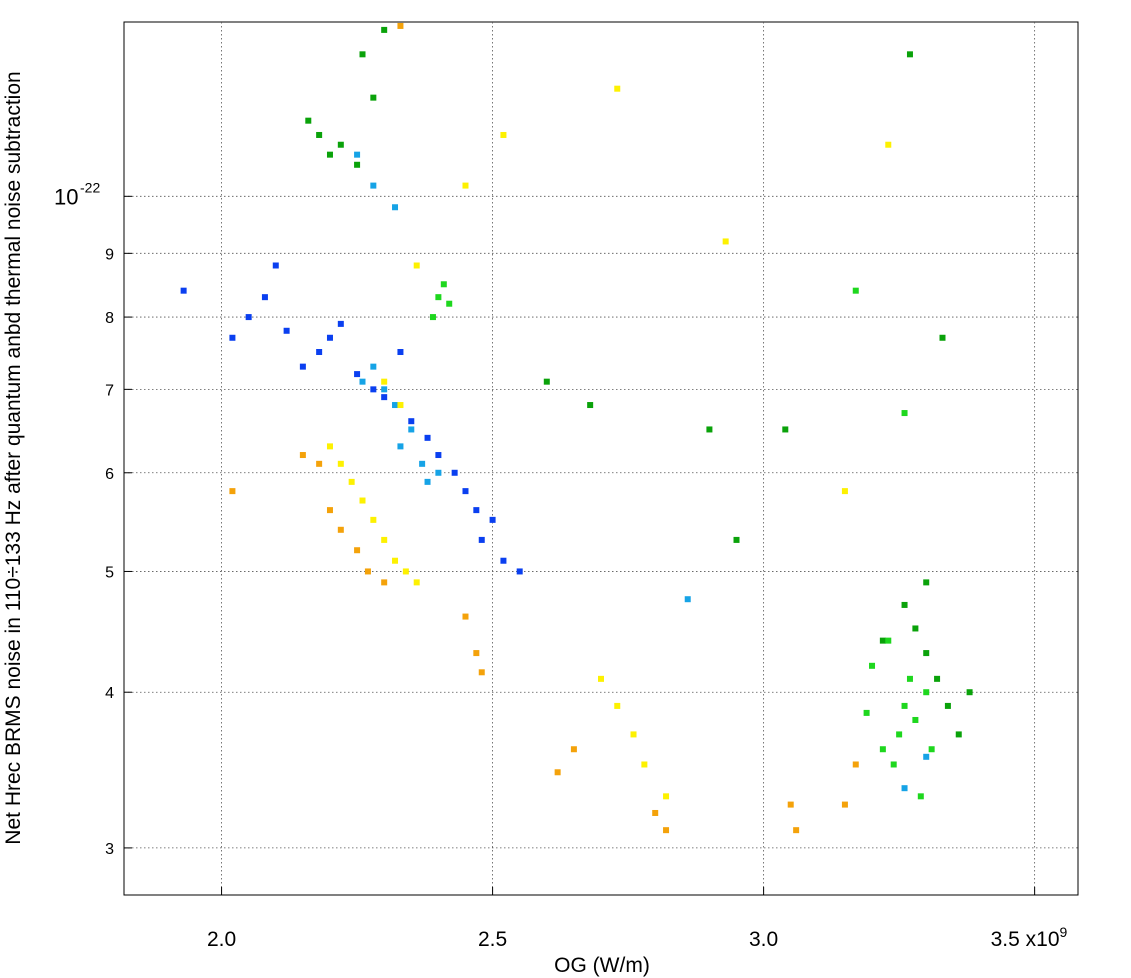  What do you see at coordinates (109, 318) in the screenshot?
I see `y-tick-label: 8` at bounding box center [109, 318].